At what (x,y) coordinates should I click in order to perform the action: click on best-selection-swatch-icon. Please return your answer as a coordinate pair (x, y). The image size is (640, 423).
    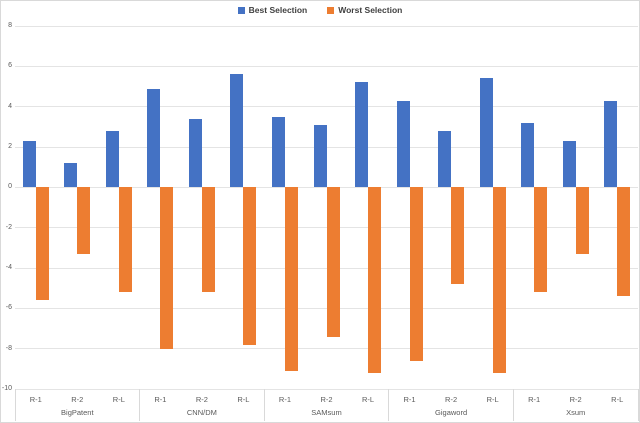
    Looking at the image, I should click on (241, 10).